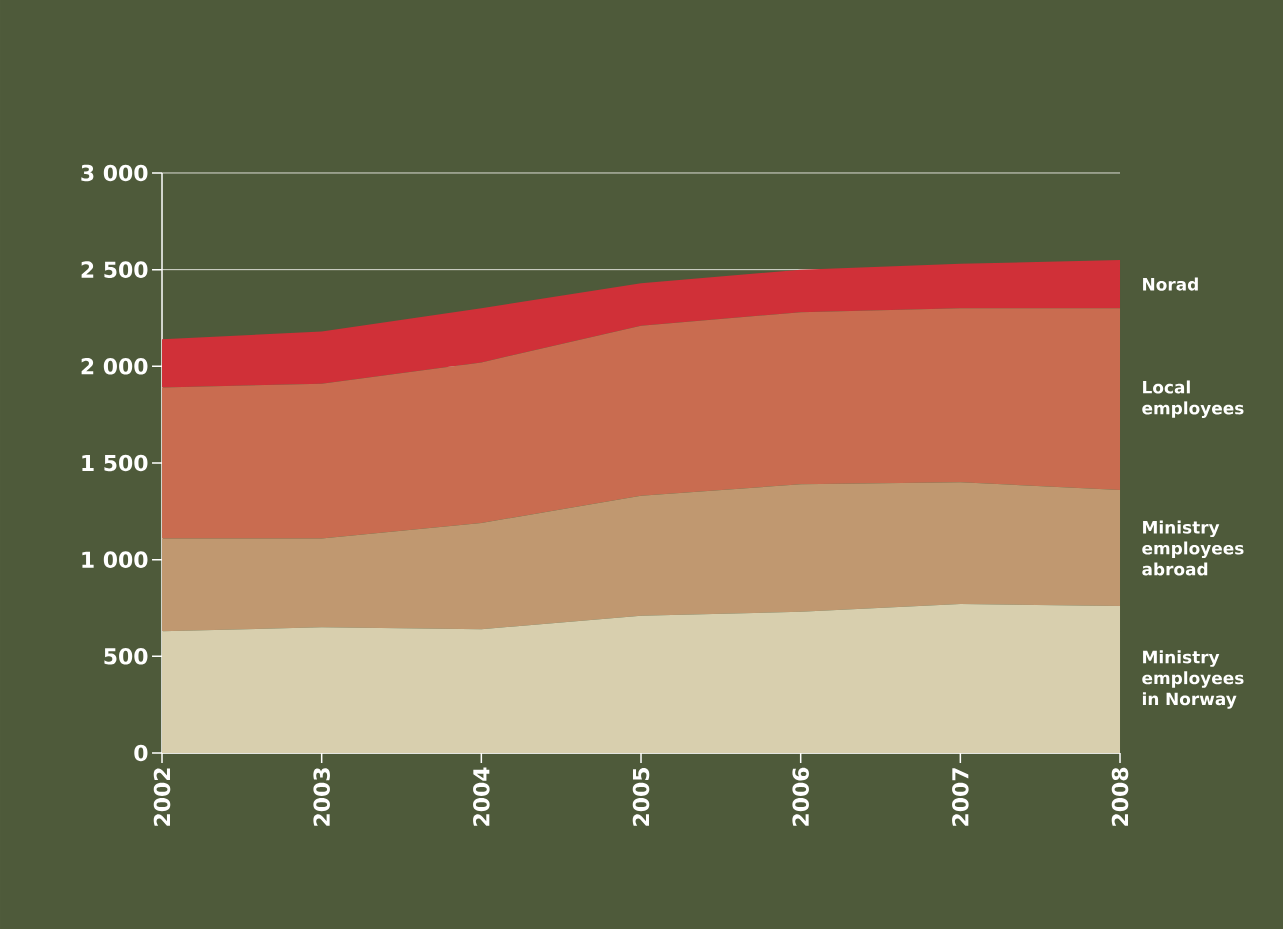  Describe the element at coordinates (126, 656) in the screenshot. I see `y-tick-label: 500` at that location.